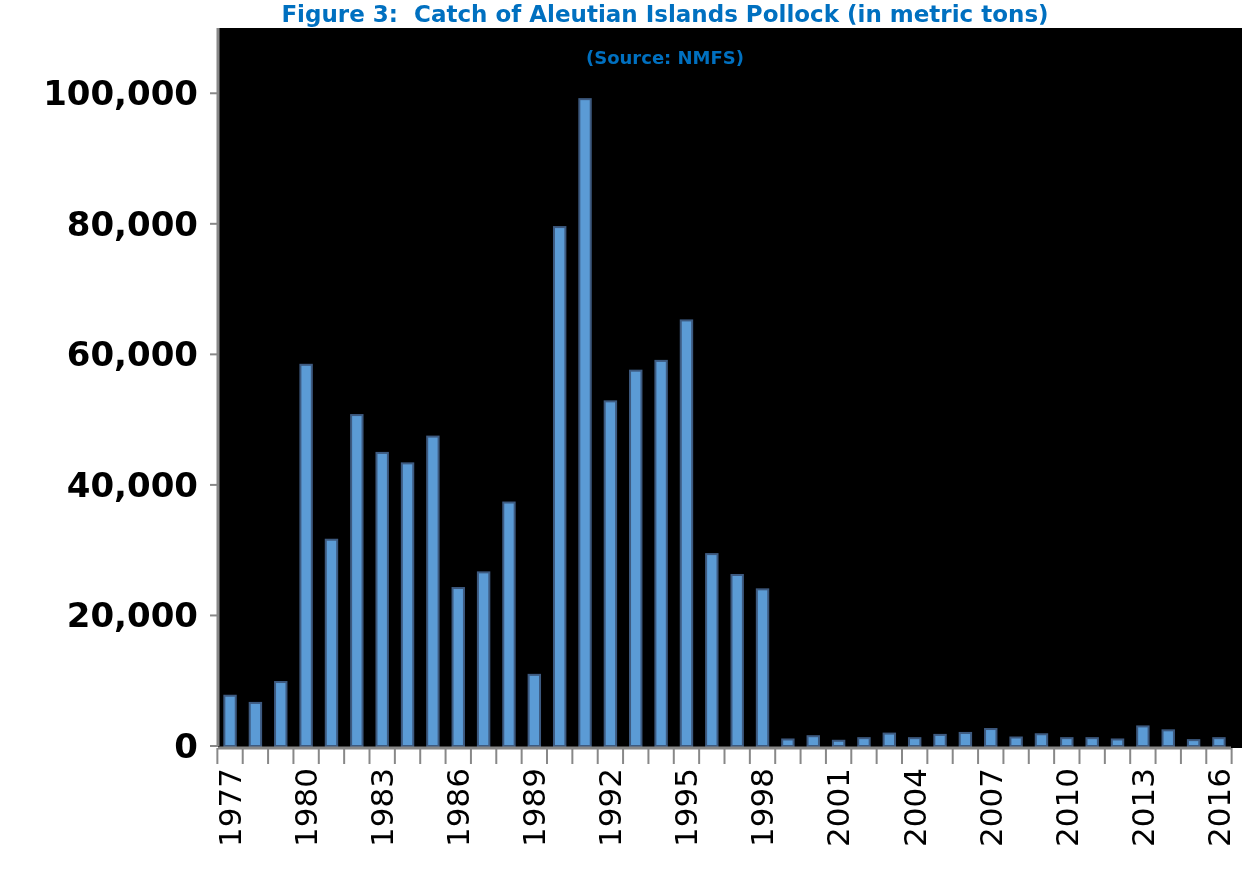 This screenshot has height=874, width=1242. I want to click on x-tick-label: 1983, so click(382, 807).